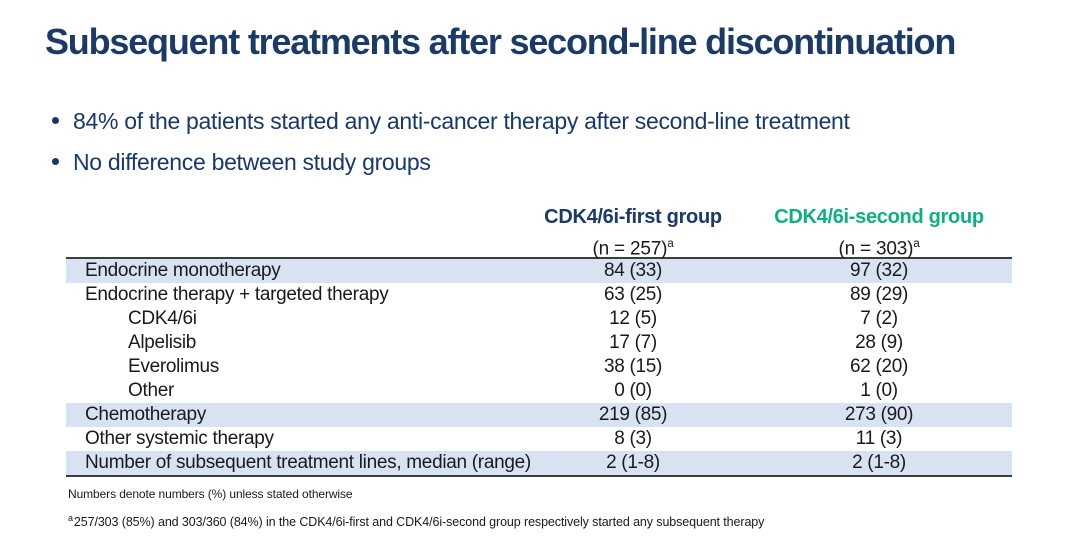 This screenshot has width=1080, height=555. What do you see at coordinates (633, 294) in the screenshot?
I see `row-value-first-group: 63 (25)` at bounding box center [633, 294].